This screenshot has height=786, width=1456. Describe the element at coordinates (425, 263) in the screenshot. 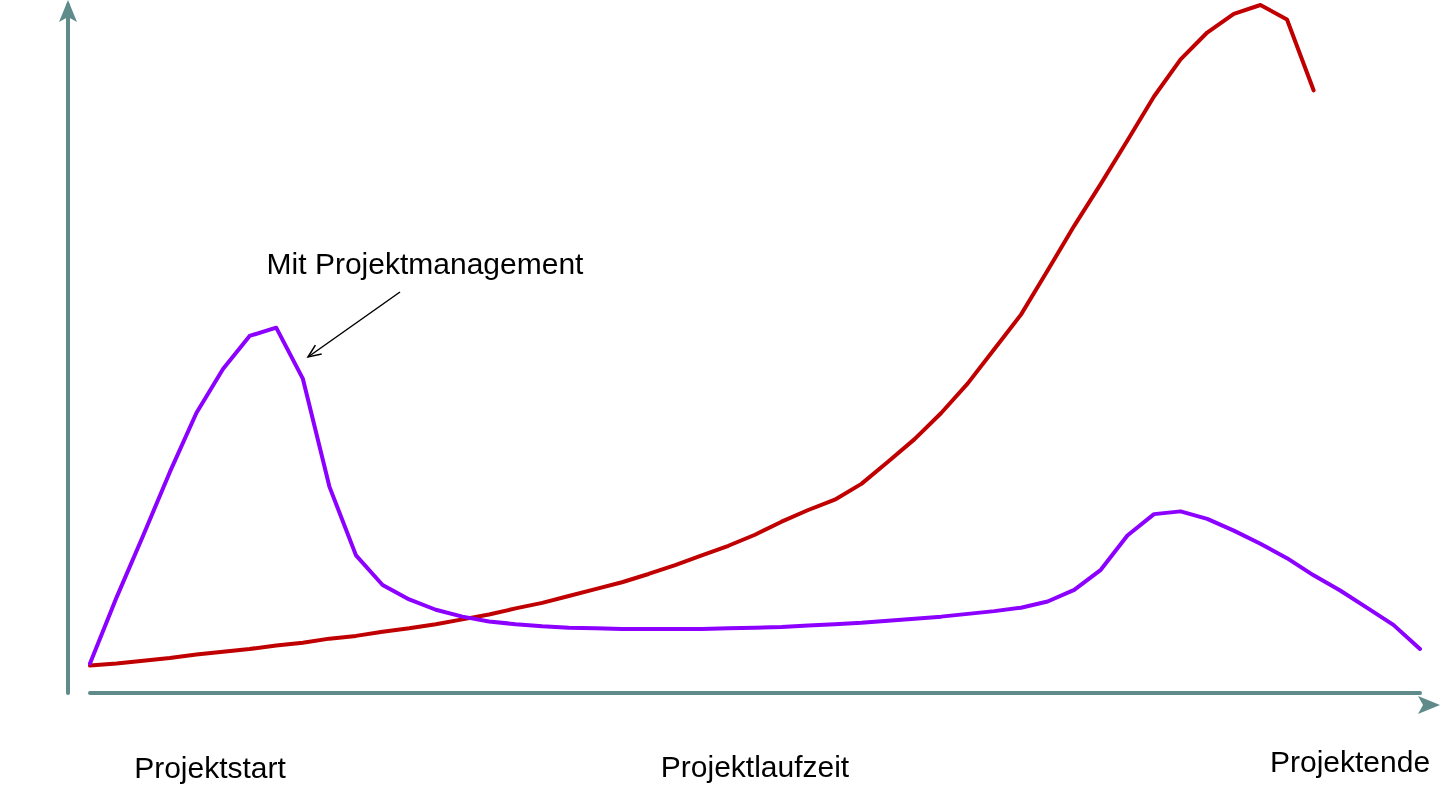

I see `annotation: Mit Projektmanagement` at that location.